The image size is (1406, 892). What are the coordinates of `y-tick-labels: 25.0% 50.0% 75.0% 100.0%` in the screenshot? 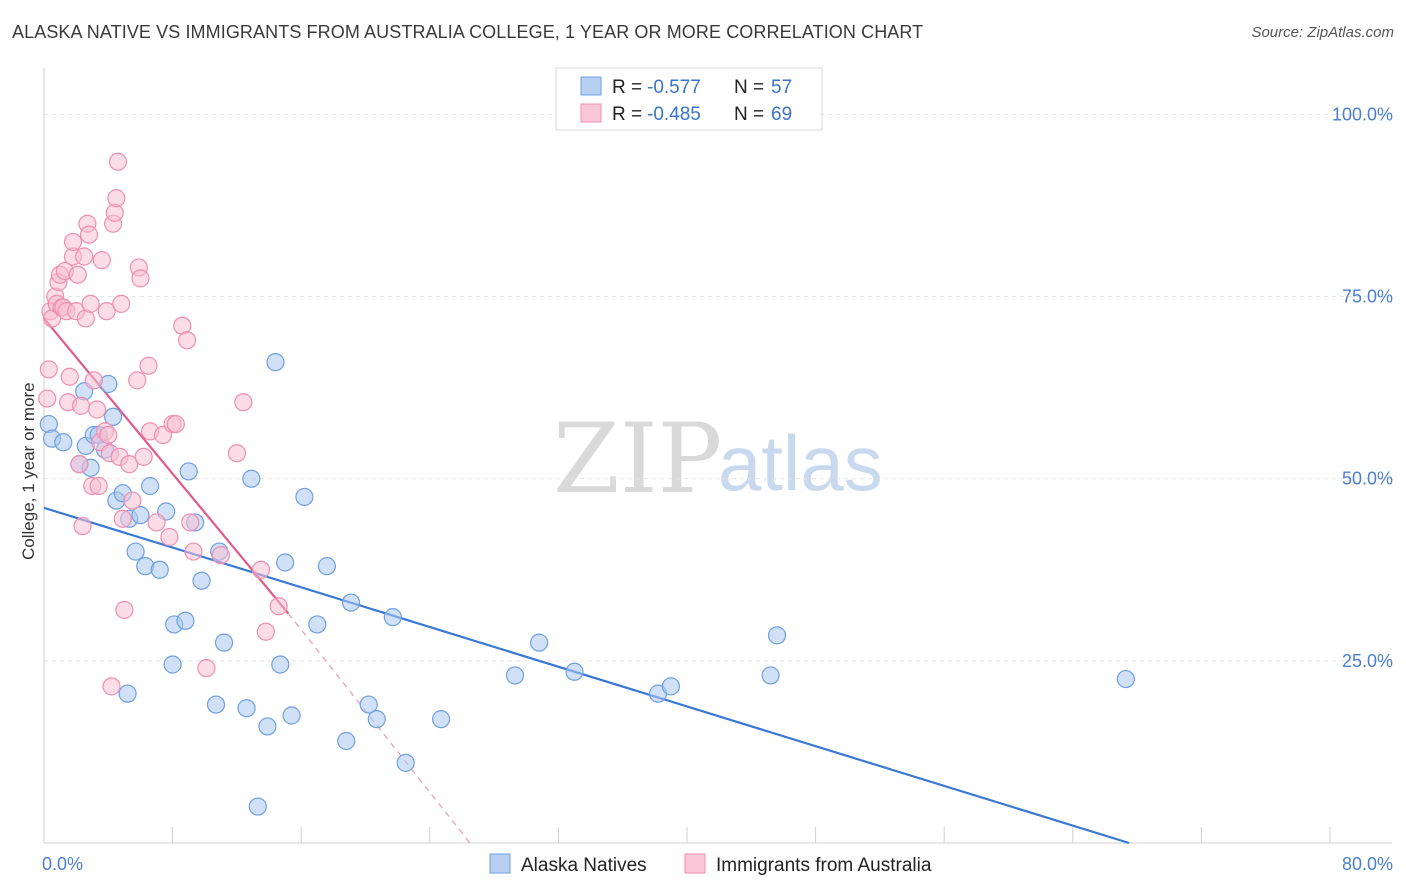 It's located at (1362, 387).